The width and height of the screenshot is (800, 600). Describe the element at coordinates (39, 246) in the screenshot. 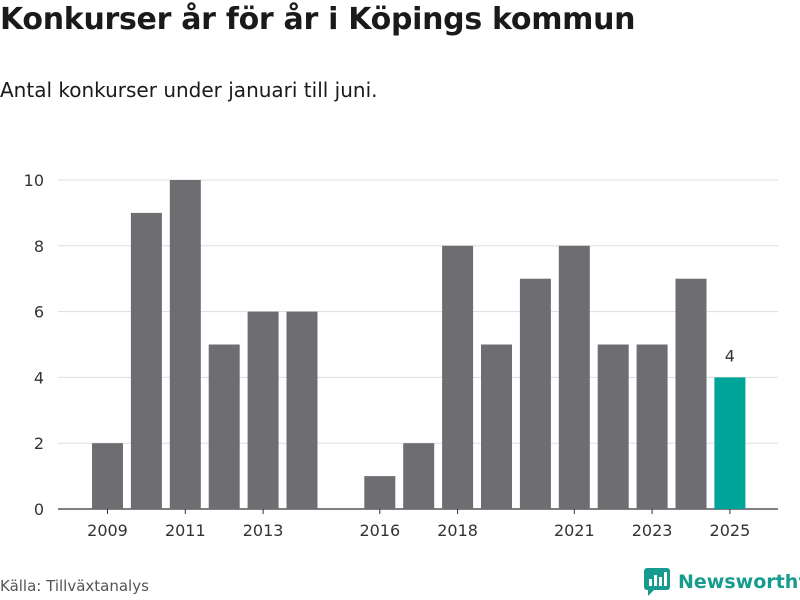

I see `y-tick-8: 8` at that location.